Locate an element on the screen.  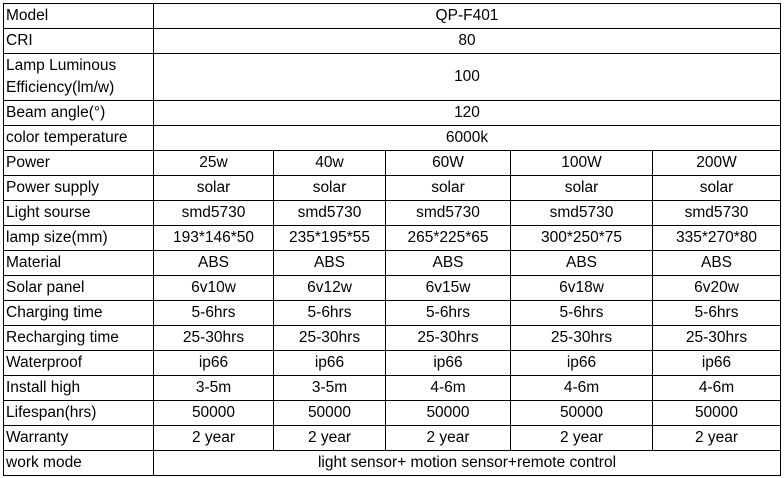
row-label: Light sourse is located at coordinates (78, 213).